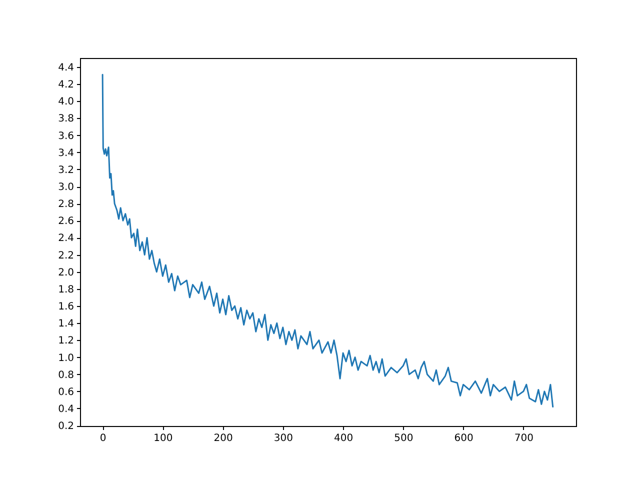 The height and width of the screenshot is (480, 640). What do you see at coordinates (66, 256) in the screenshot?
I see `y-tick-label: 2.2` at bounding box center [66, 256].